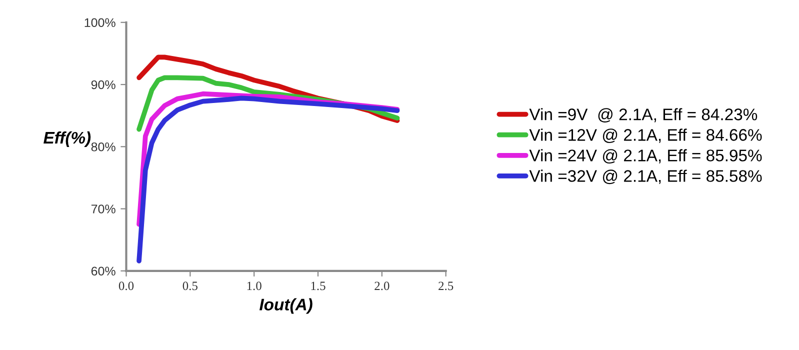  What do you see at coordinates (67, 139) in the screenshot?
I see `y-axis-title: Eff(%)` at bounding box center [67, 139].